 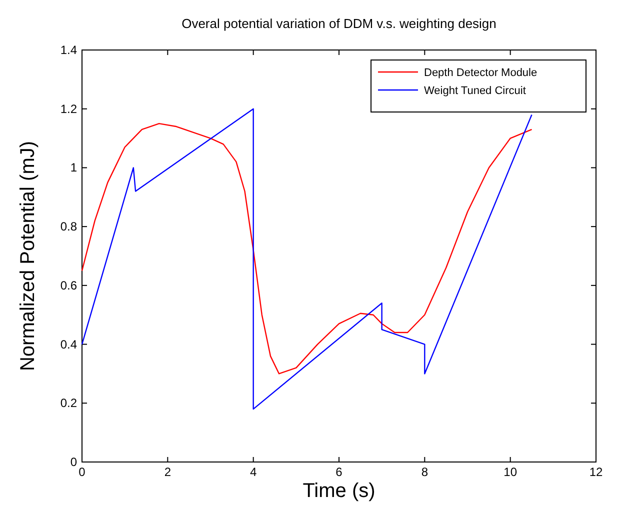 I want to click on y-tick-label: 1.4, so click(x=69, y=50).